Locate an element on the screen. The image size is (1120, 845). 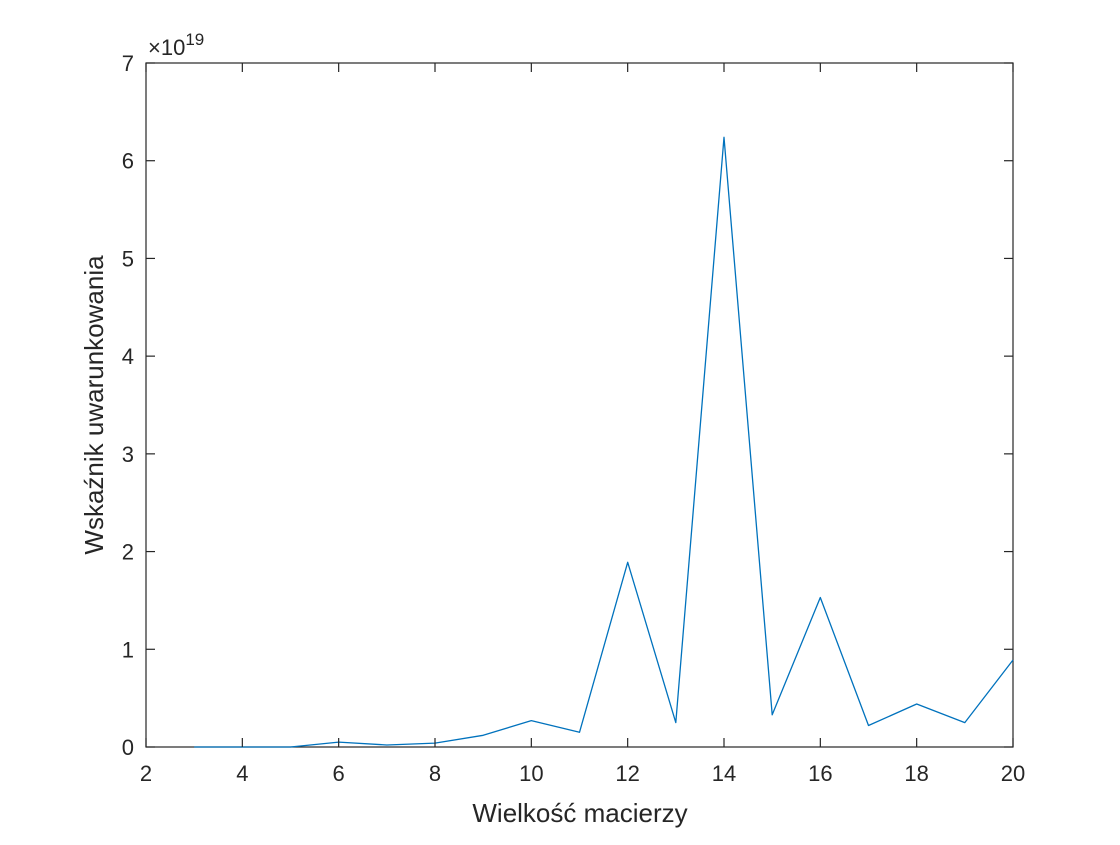
x-tick-label: 6 is located at coordinates (339, 773).